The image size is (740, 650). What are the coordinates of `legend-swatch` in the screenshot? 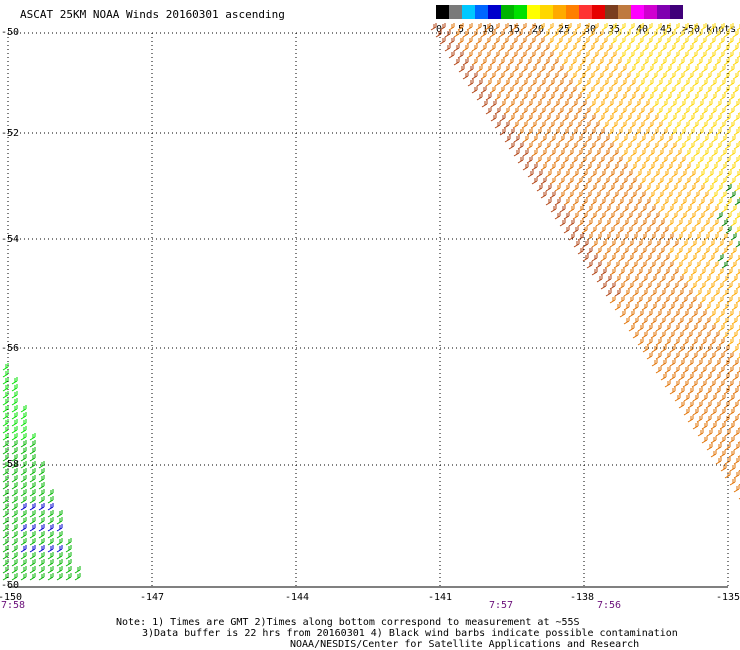 It's located at (494, 12).